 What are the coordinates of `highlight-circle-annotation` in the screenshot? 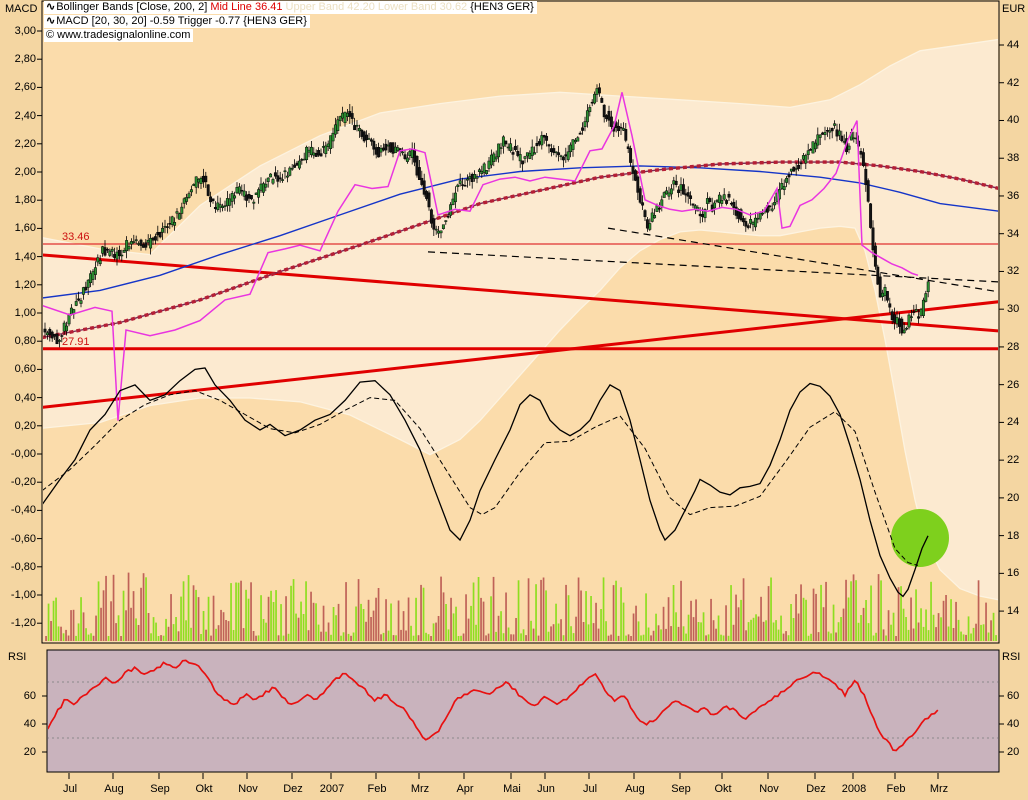 It's located at (920, 538).